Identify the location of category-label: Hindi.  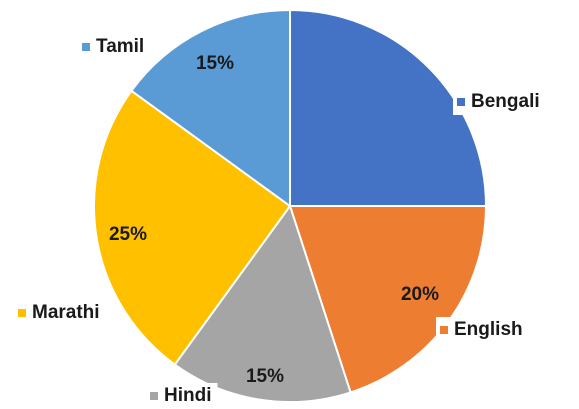
(188, 395).